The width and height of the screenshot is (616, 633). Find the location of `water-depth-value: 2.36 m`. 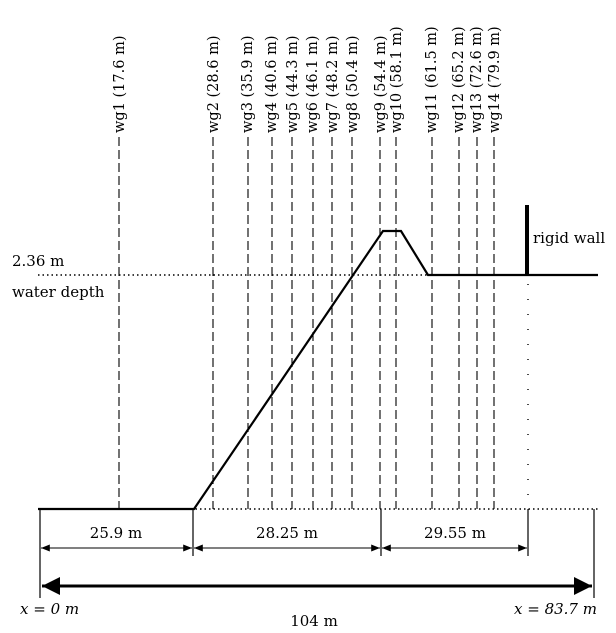

water-depth-value: 2.36 m is located at coordinates (38, 261).